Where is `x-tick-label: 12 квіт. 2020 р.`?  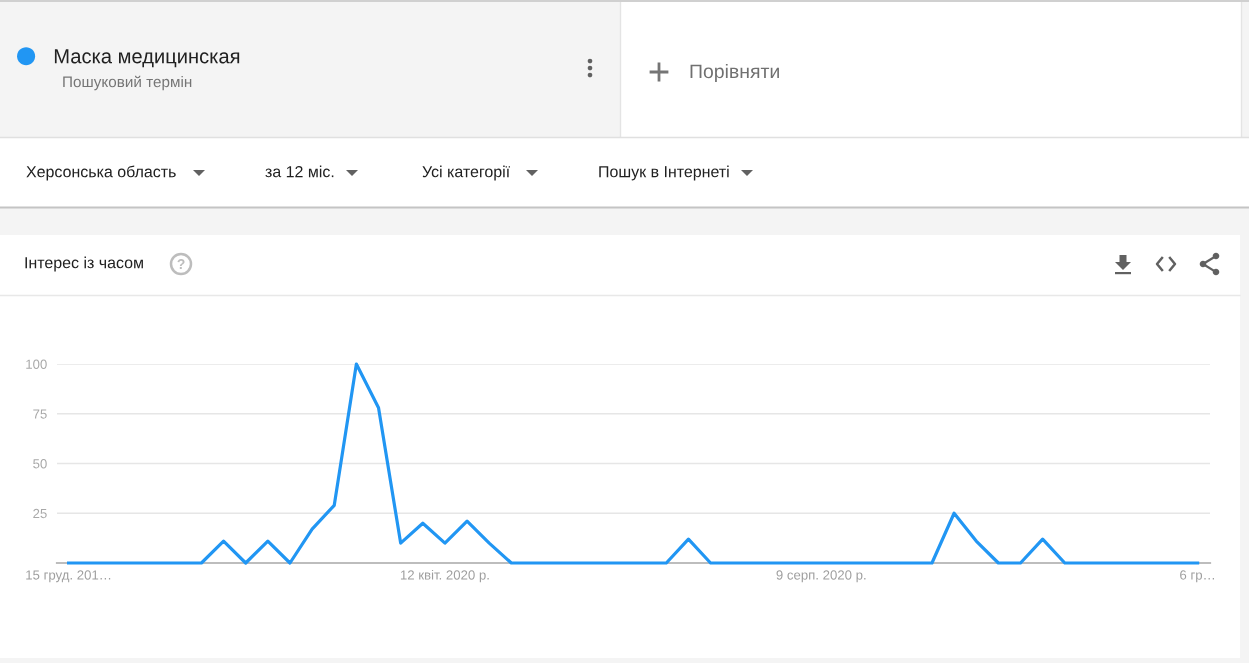 x-tick-label: 12 квіт. 2020 р. is located at coordinates (444, 576).